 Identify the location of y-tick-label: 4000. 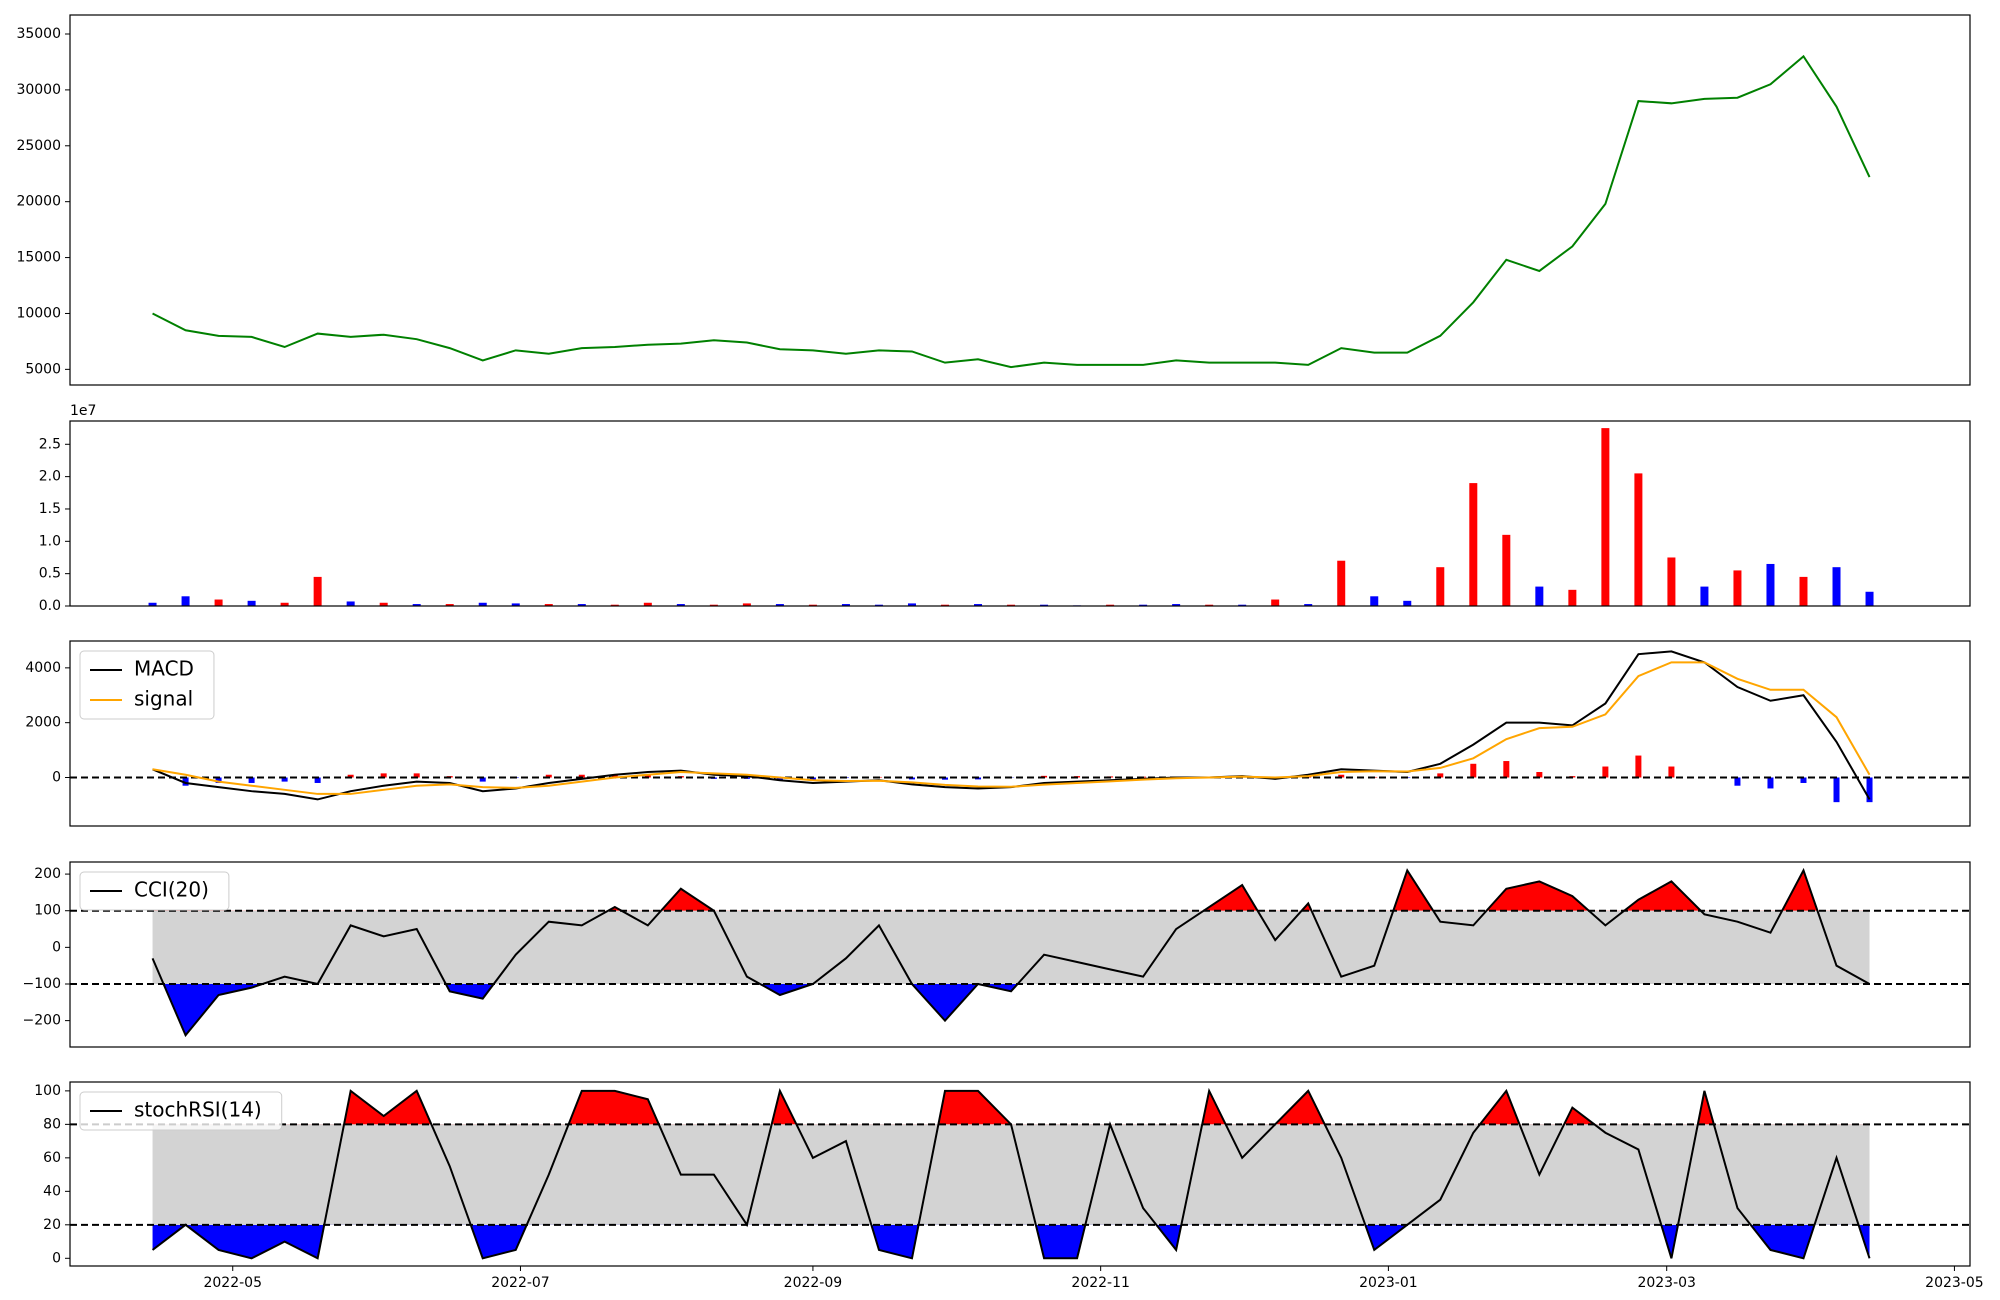
(43, 668).